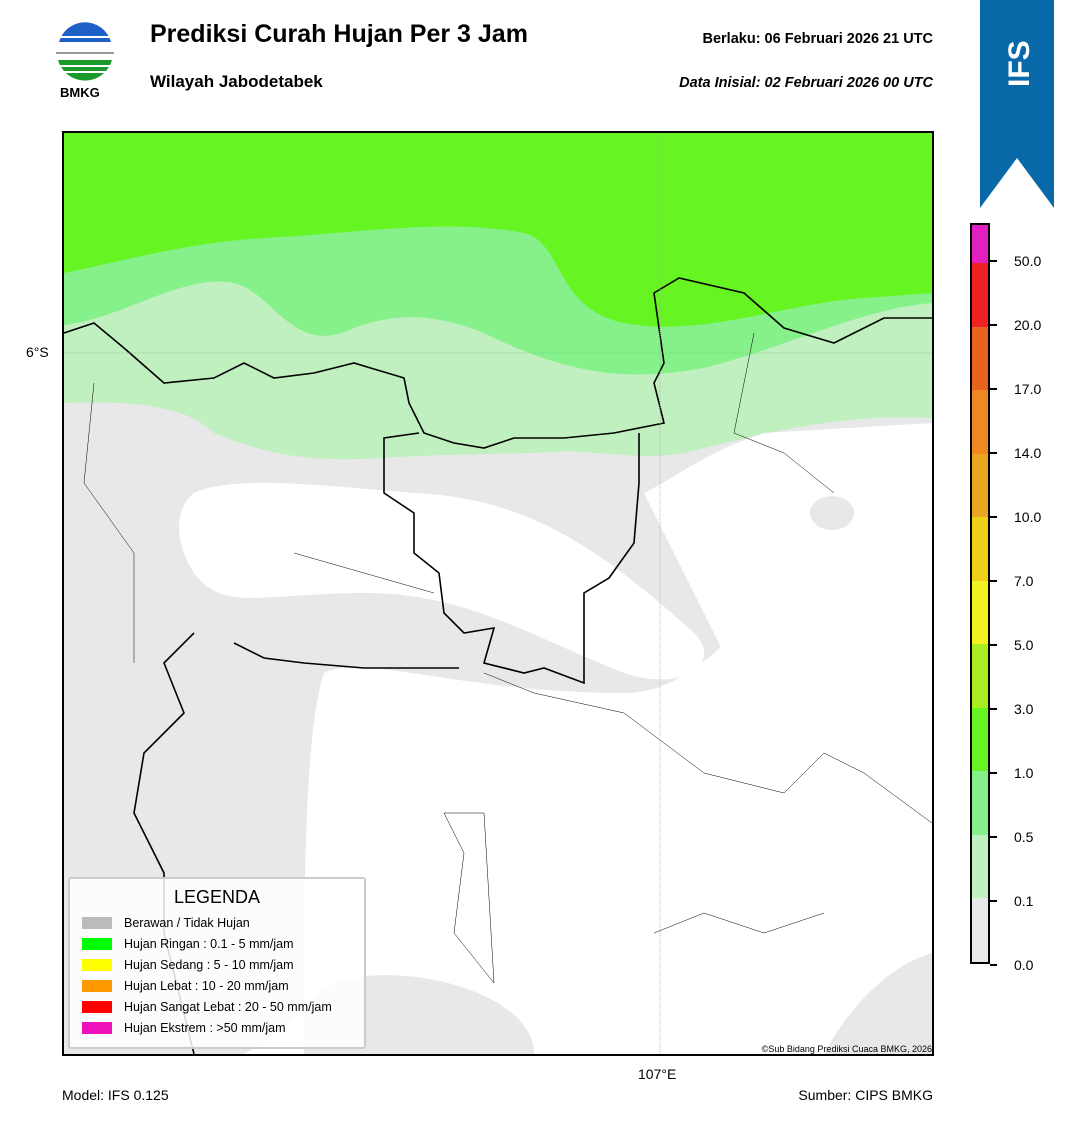  What do you see at coordinates (1024, 645) in the screenshot?
I see `colorbar-tick-label: 5.0` at bounding box center [1024, 645].